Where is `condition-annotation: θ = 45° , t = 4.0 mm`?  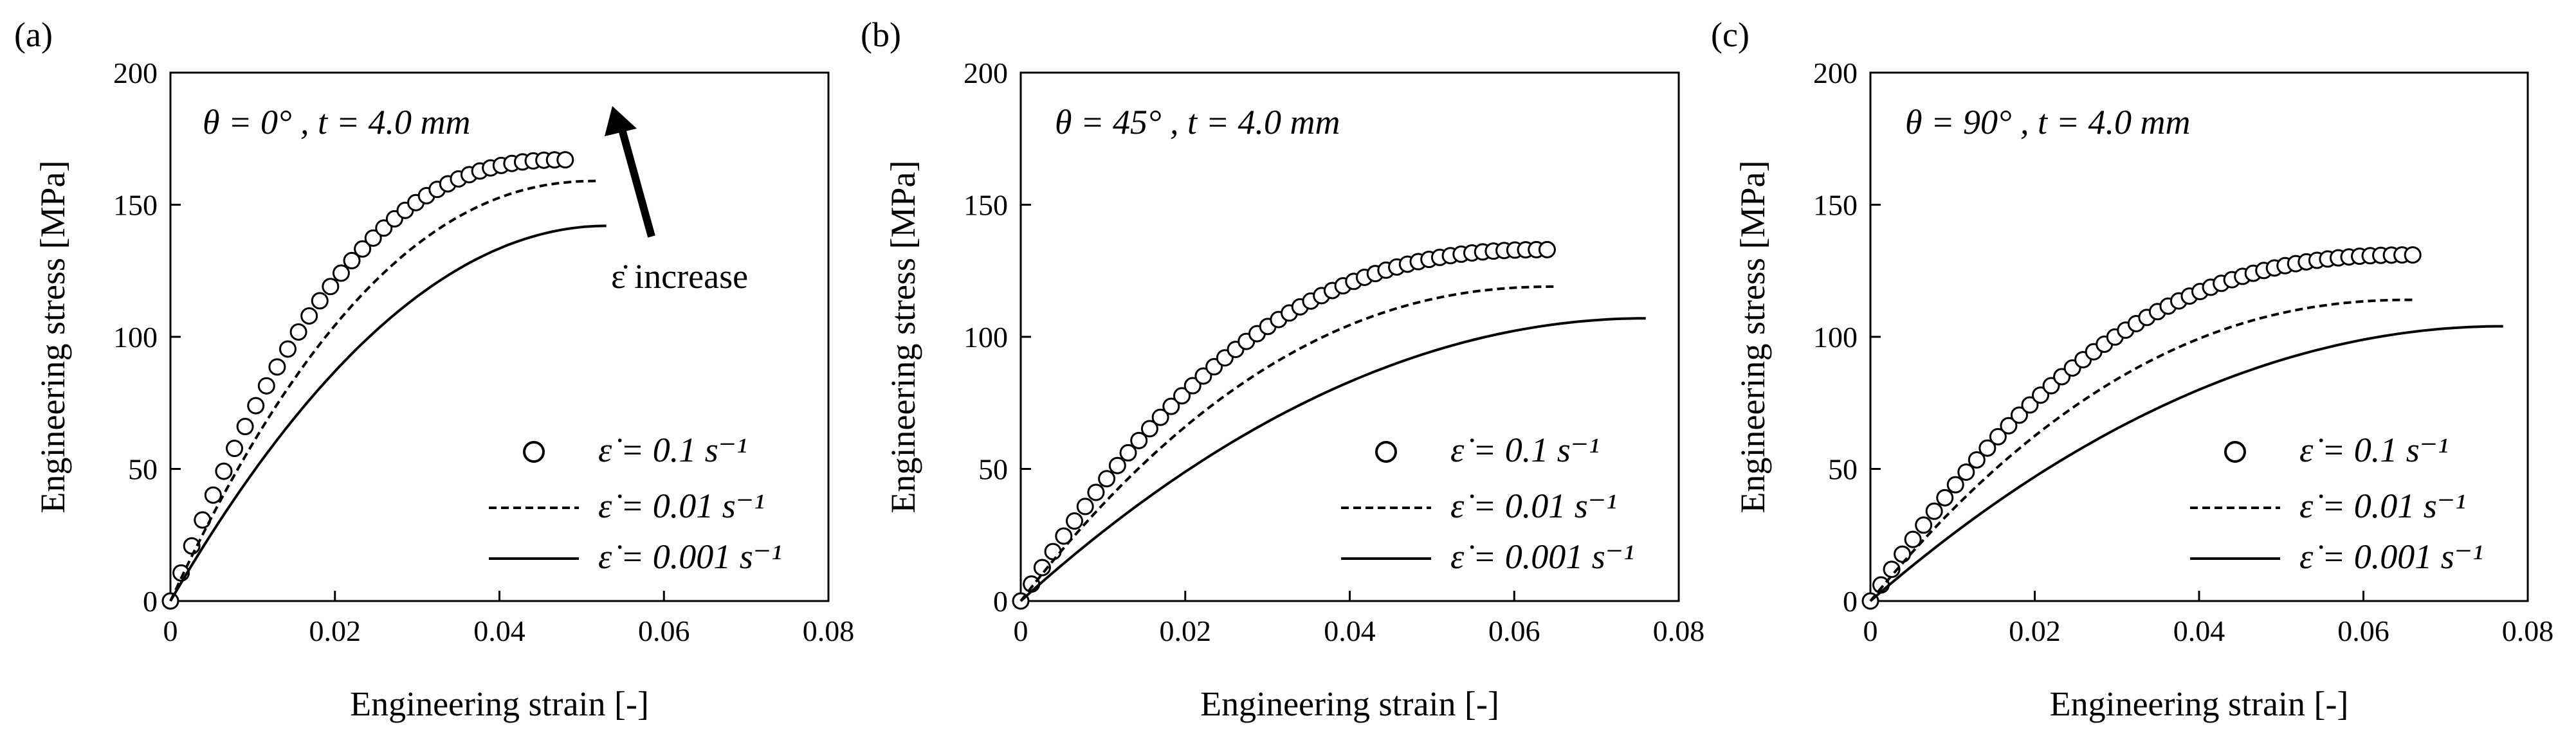 condition-annotation: θ = 45° , t = 4.0 mm is located at coordinates (1197, 122).